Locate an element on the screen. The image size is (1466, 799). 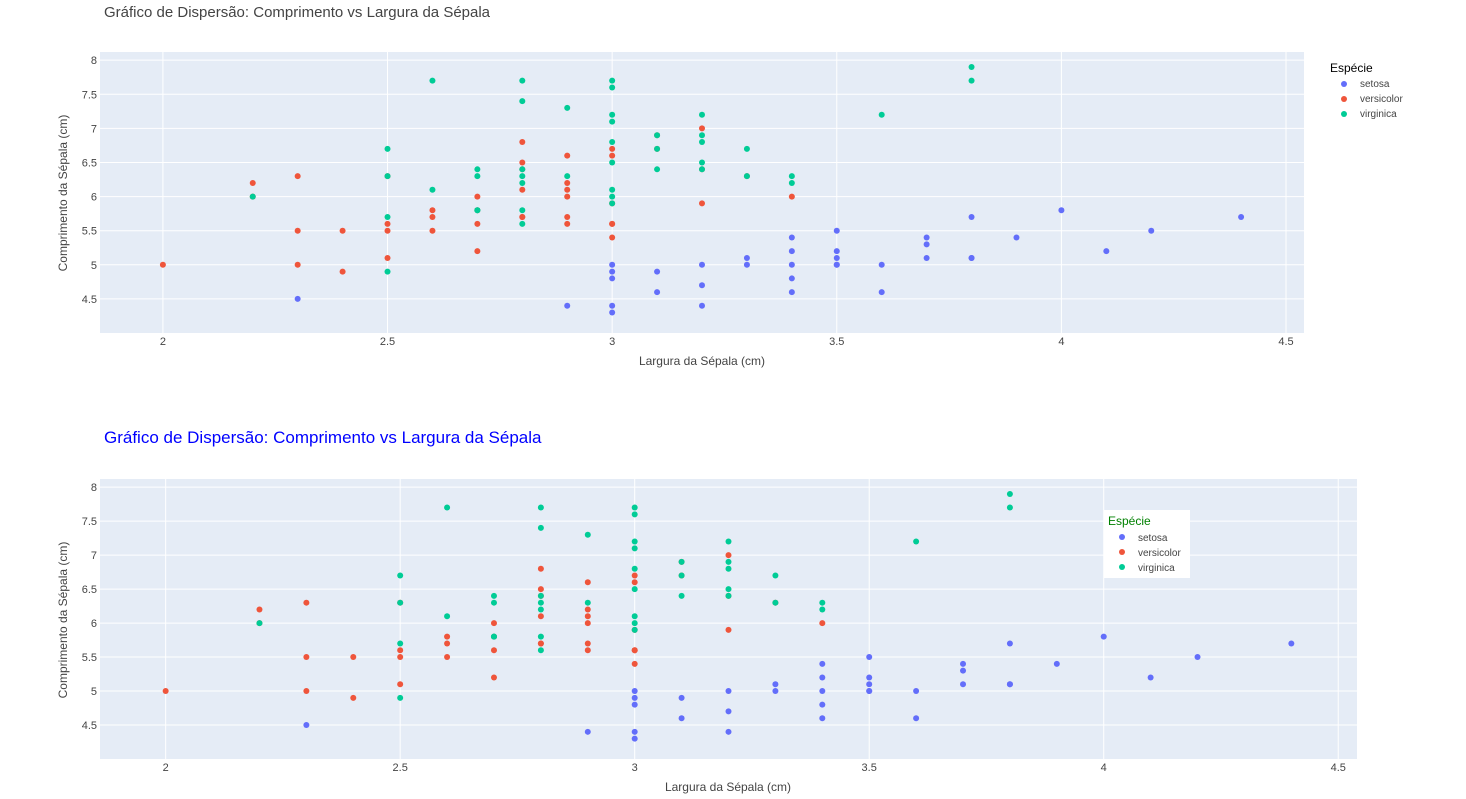
chart-2-legend-item-virginica: virginica is located at coordinates (1147, 568).